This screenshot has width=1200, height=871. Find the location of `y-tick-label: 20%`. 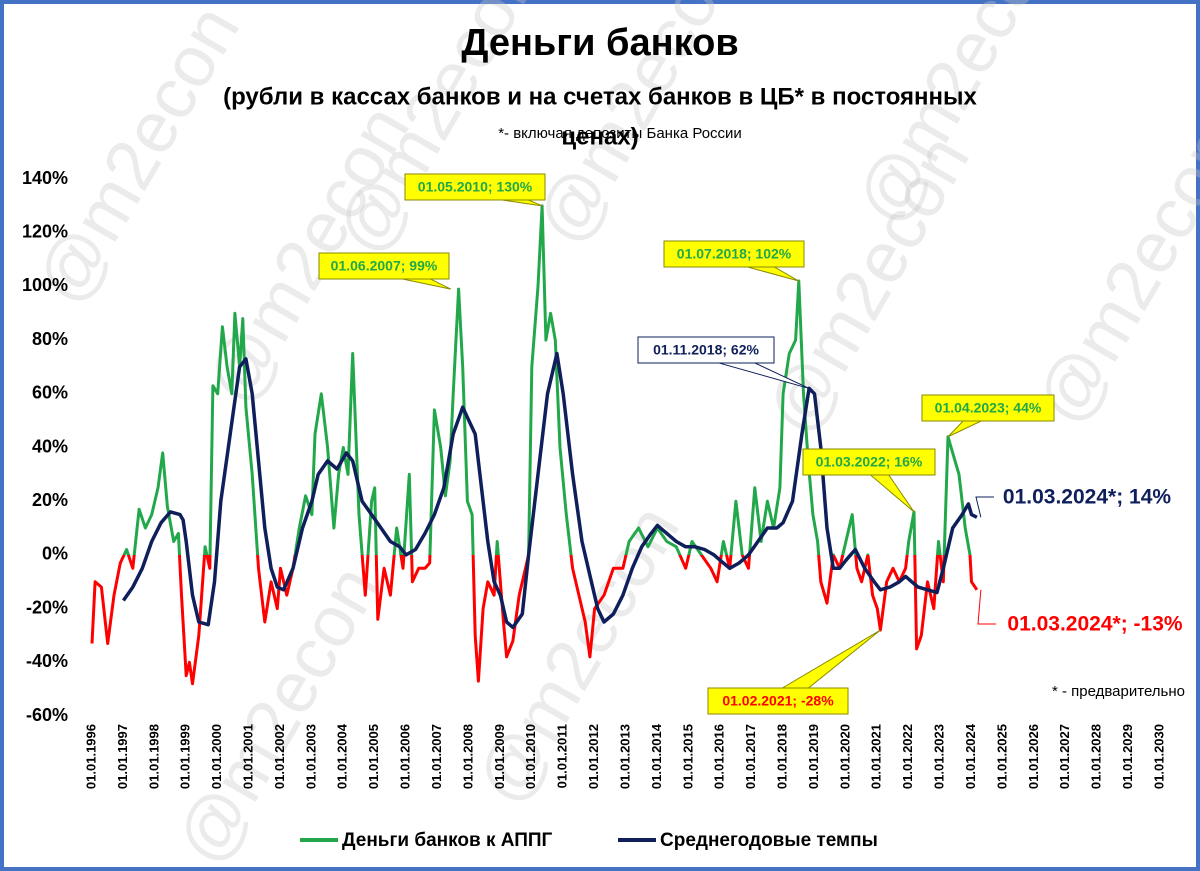

y-tick-label: 20% is located at coordinates (50, 500).